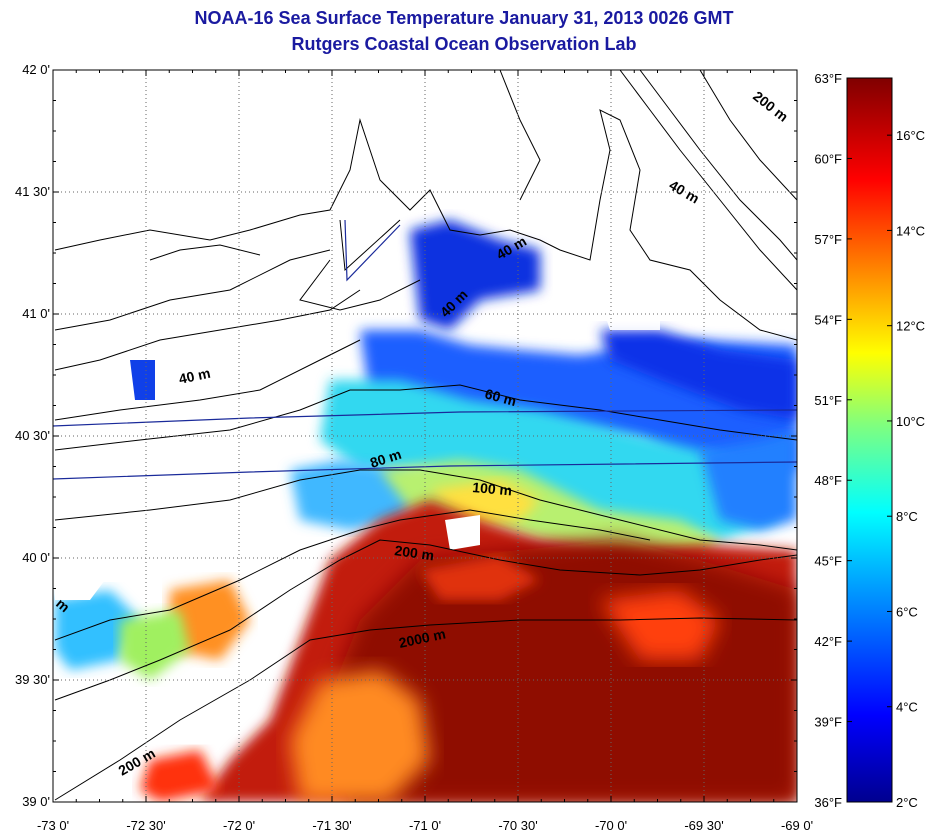  What do you see at coordinates (611, 825) in the screenshot?
I see `lon-tick-label: -70 0'` at bounding box center [611, 825].